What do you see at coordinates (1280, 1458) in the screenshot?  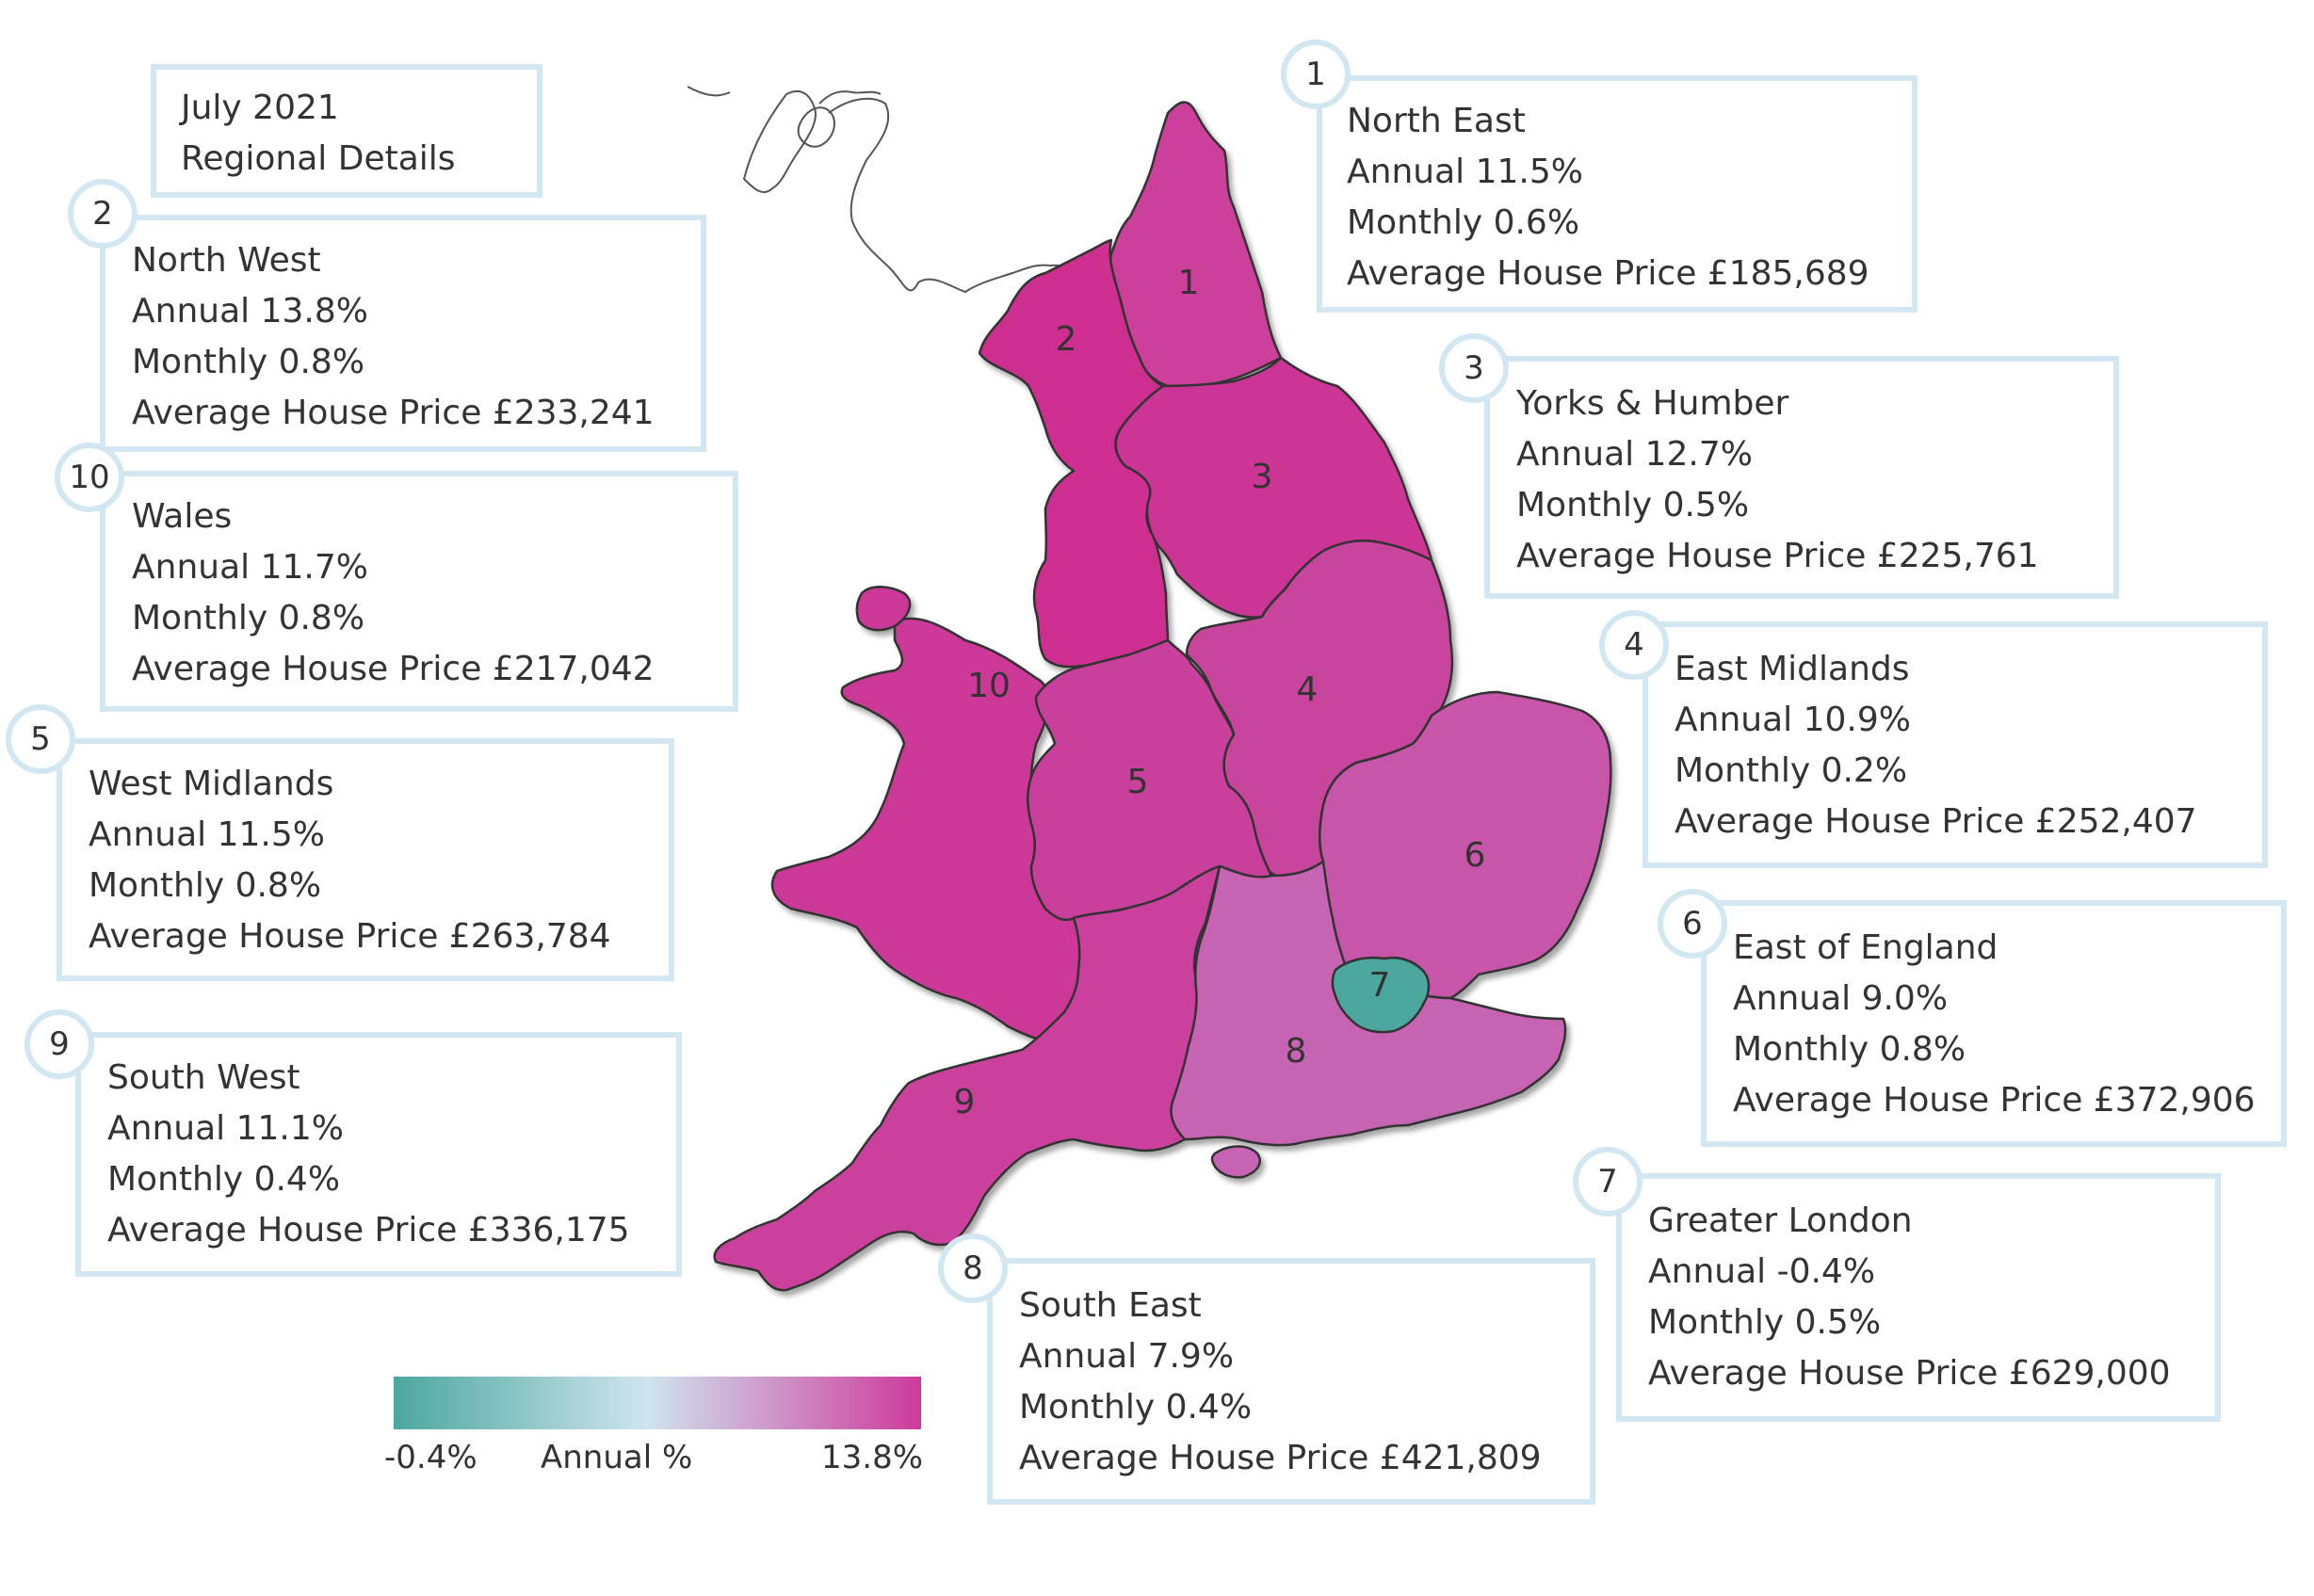 I see `region-price: Average House Price £421,809` at bounding box center [1280, 1458].